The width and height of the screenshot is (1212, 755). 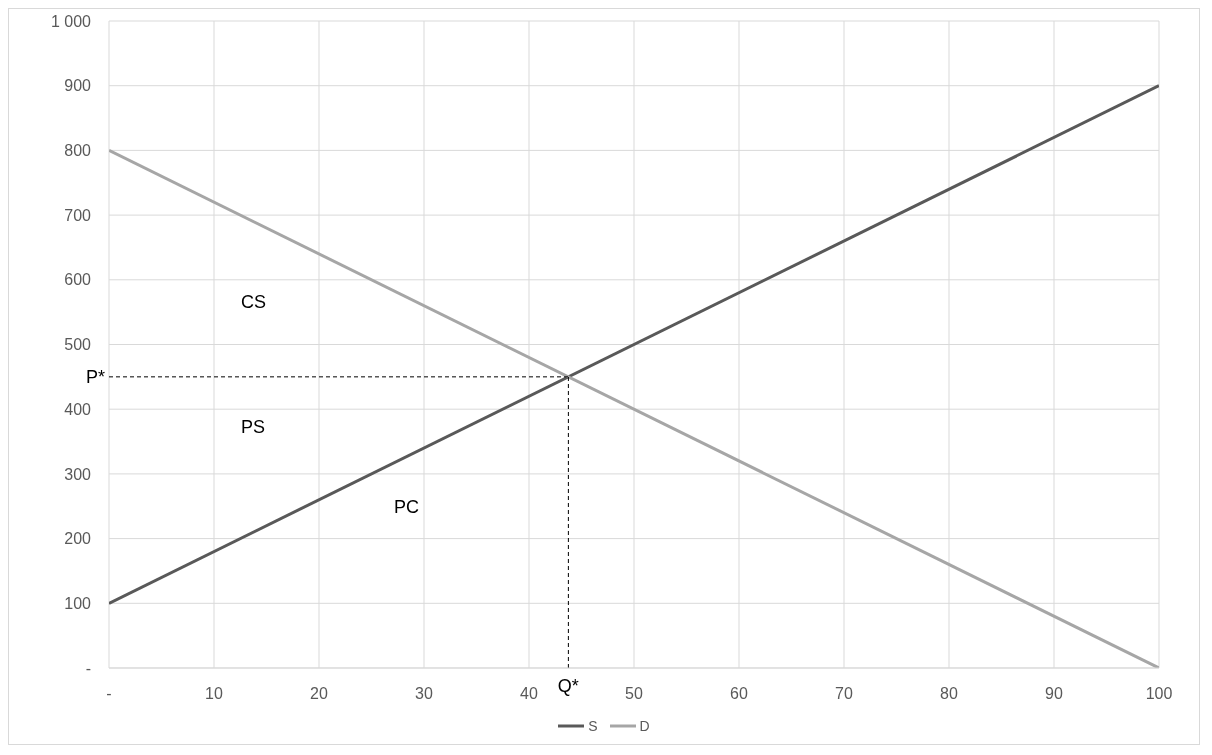 What do you see at coordinates (844, 694) in the screenshot?
I see `x-tick-label: 70` at bounding box center [844, 694].